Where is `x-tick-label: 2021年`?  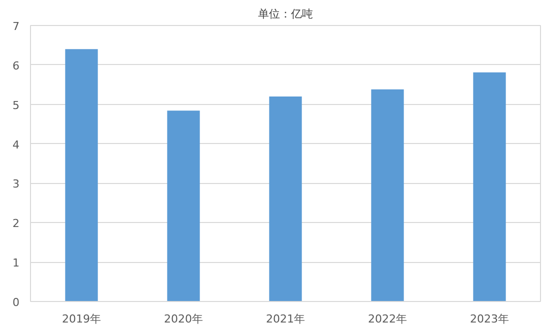 x-tick-label: 2021年 is located at coordinates (286, 319).